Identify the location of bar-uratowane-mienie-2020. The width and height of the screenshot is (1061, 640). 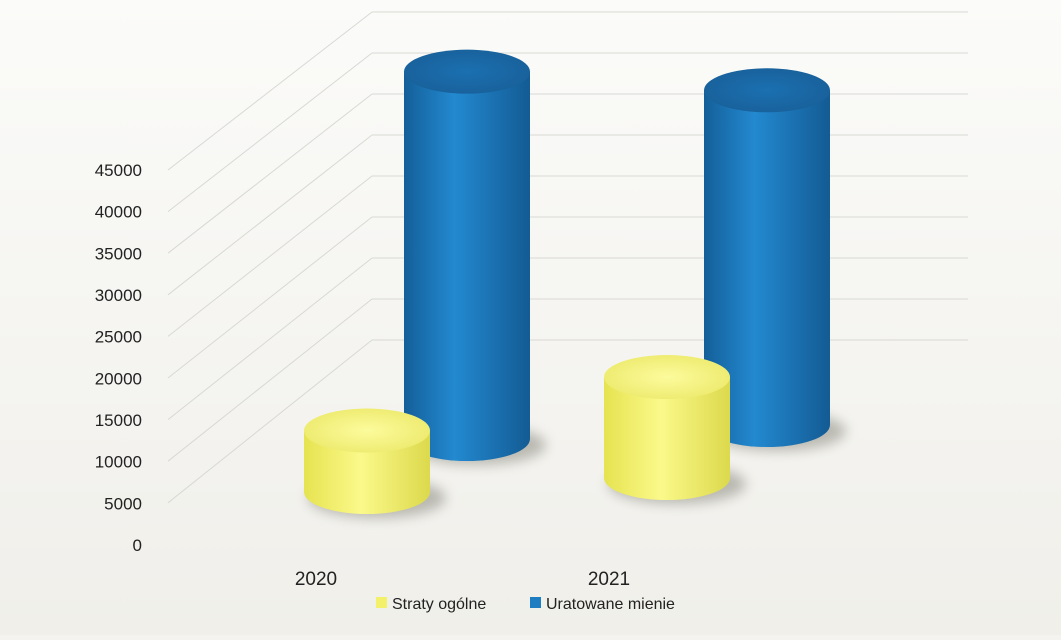
(467, 266).